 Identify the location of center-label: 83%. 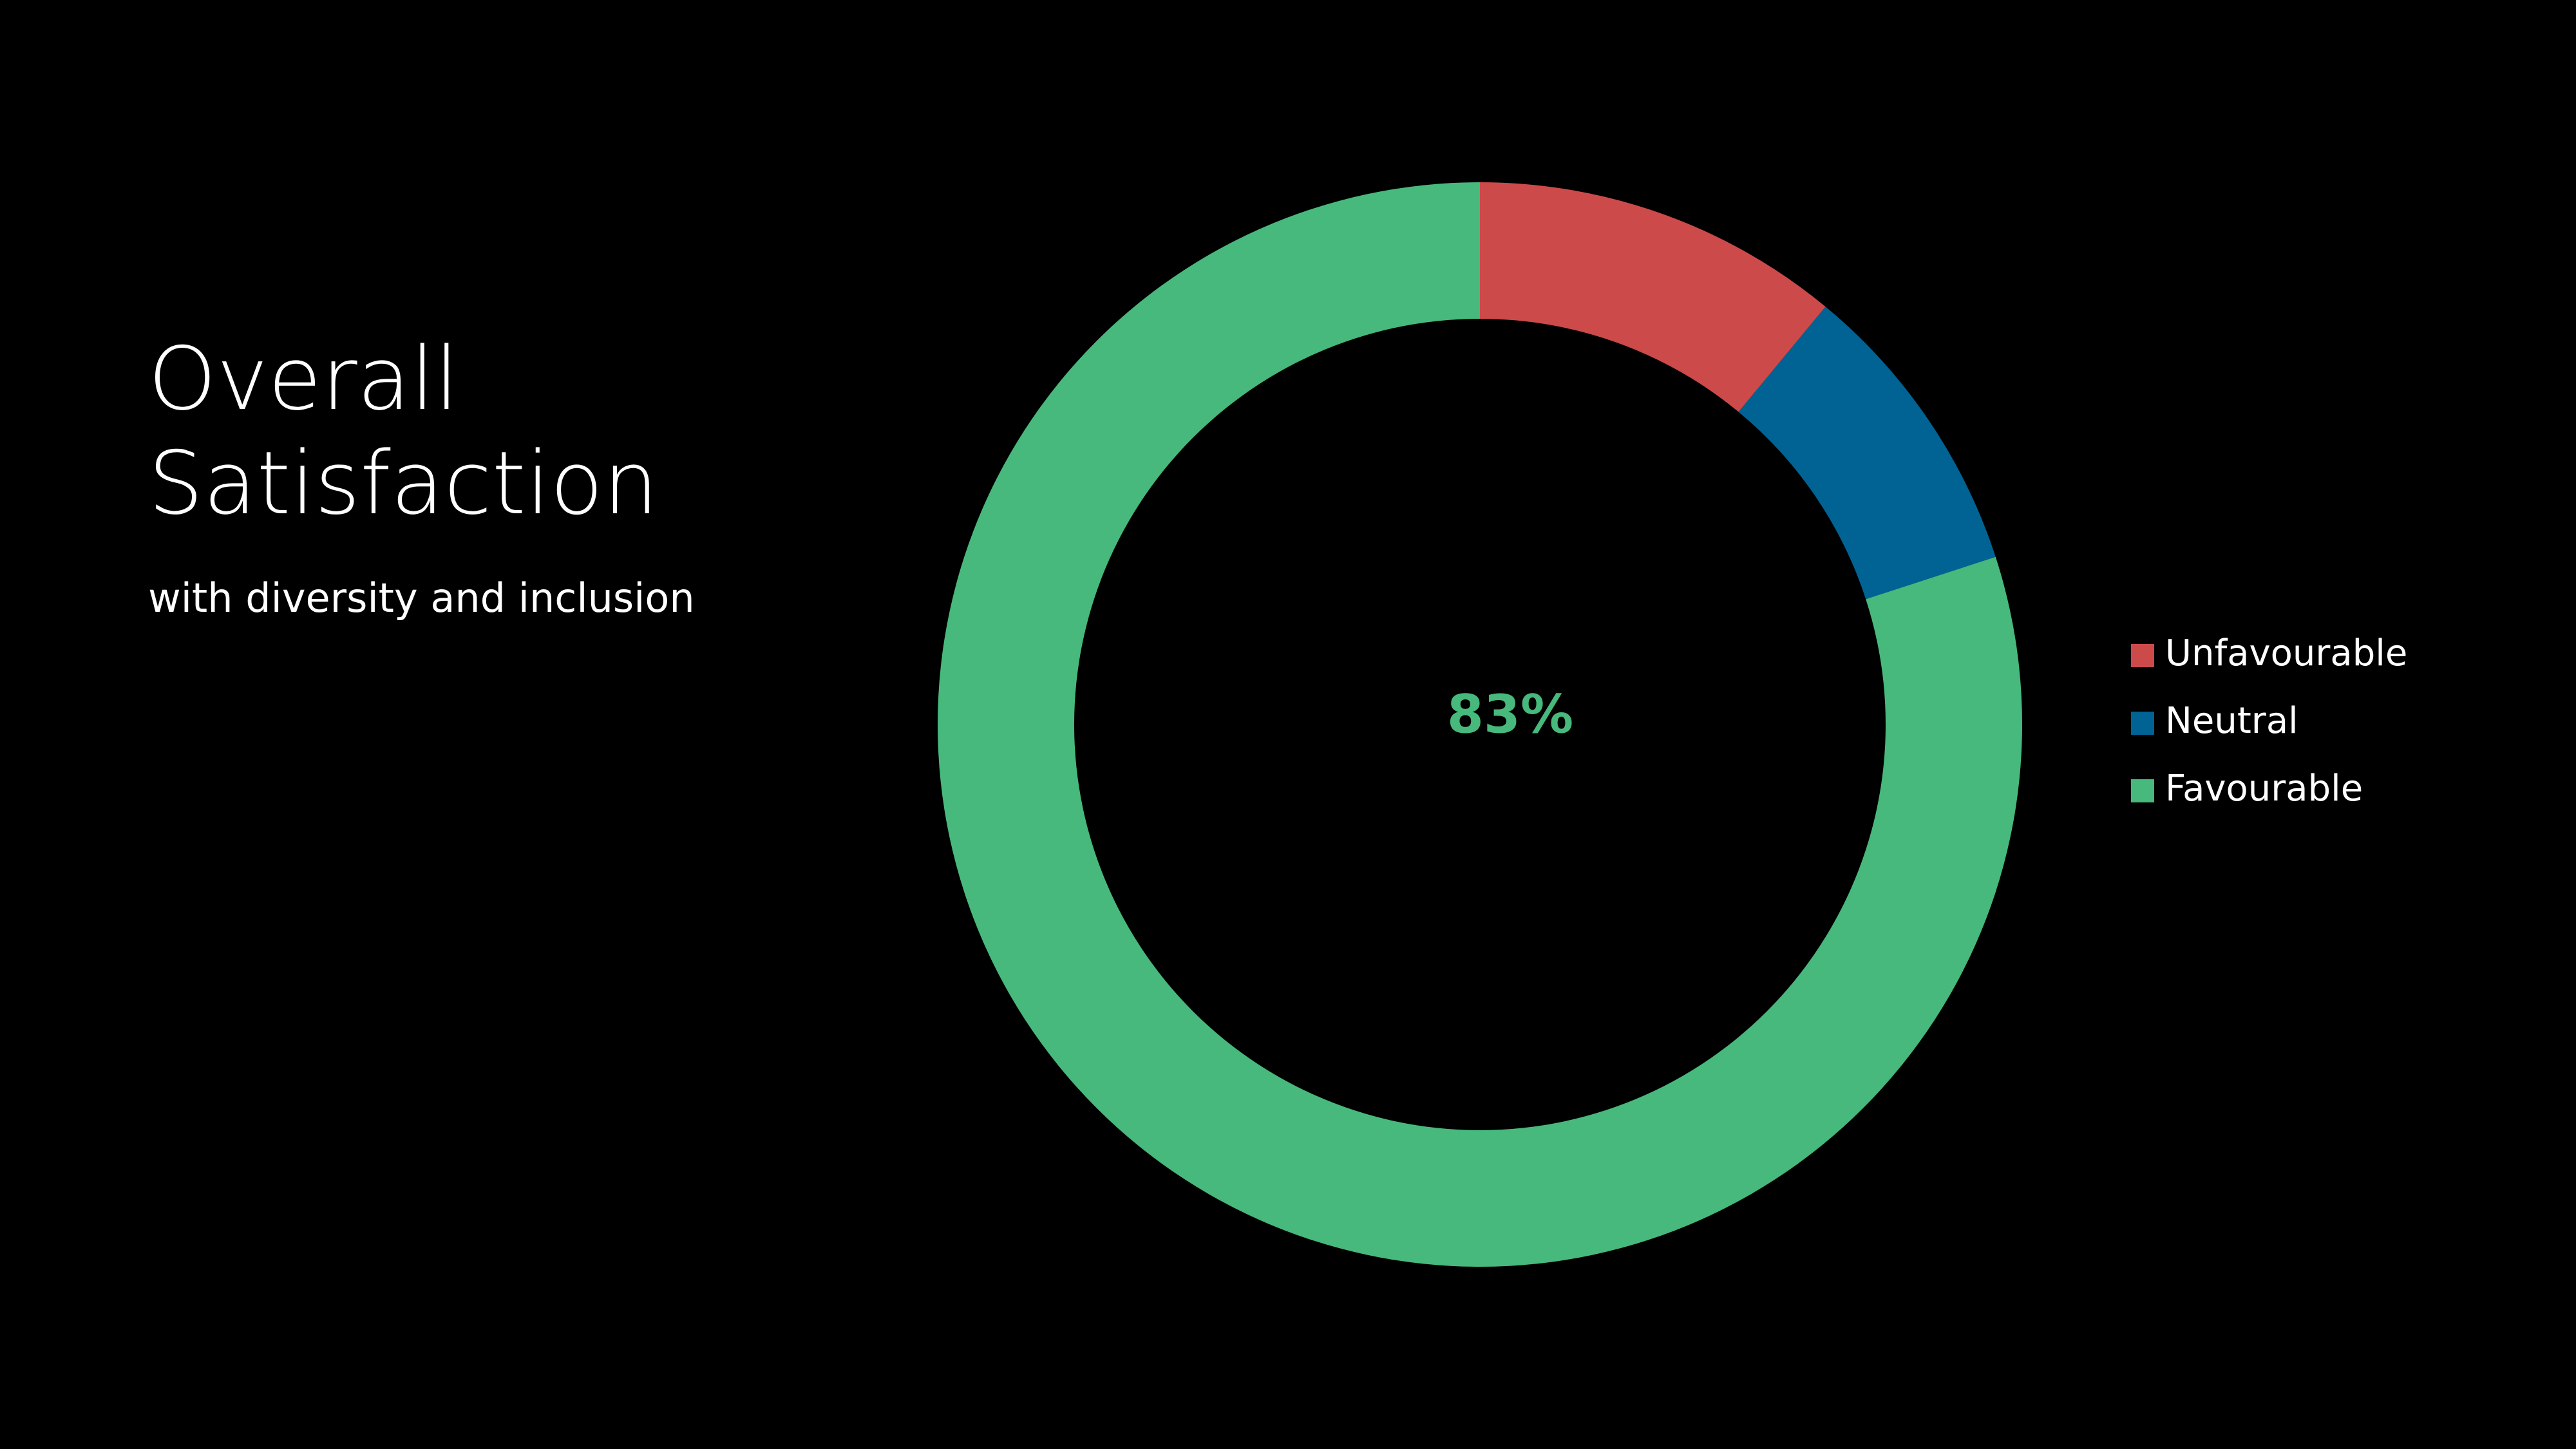
(1510, 715).